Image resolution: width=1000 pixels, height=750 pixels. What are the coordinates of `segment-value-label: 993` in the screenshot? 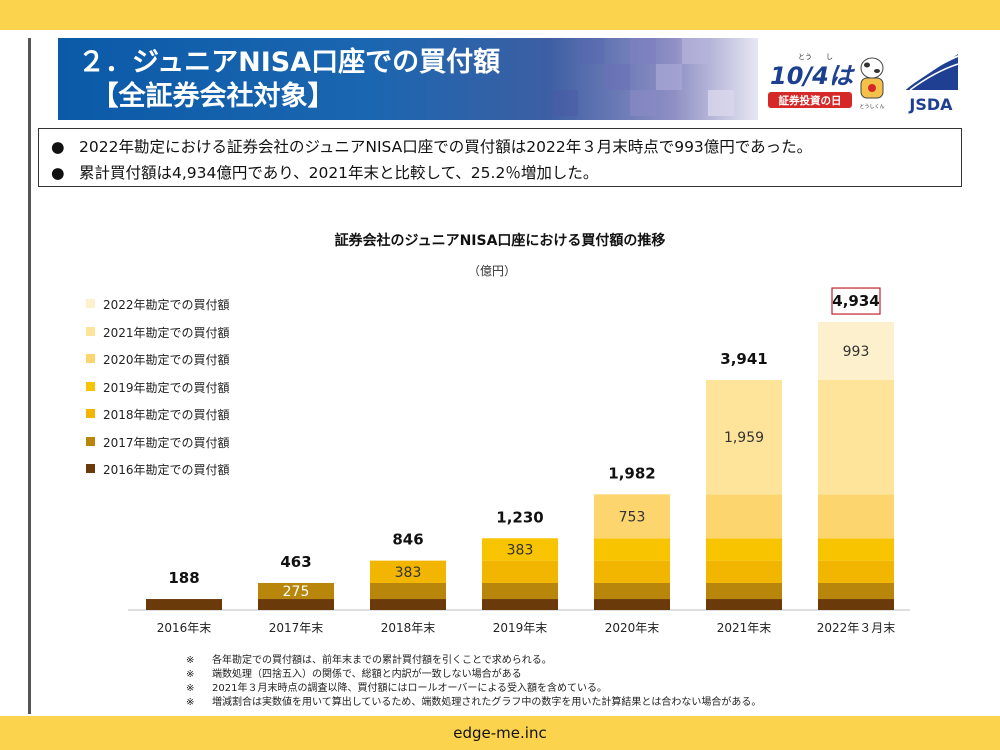 It's located at (856, 352).